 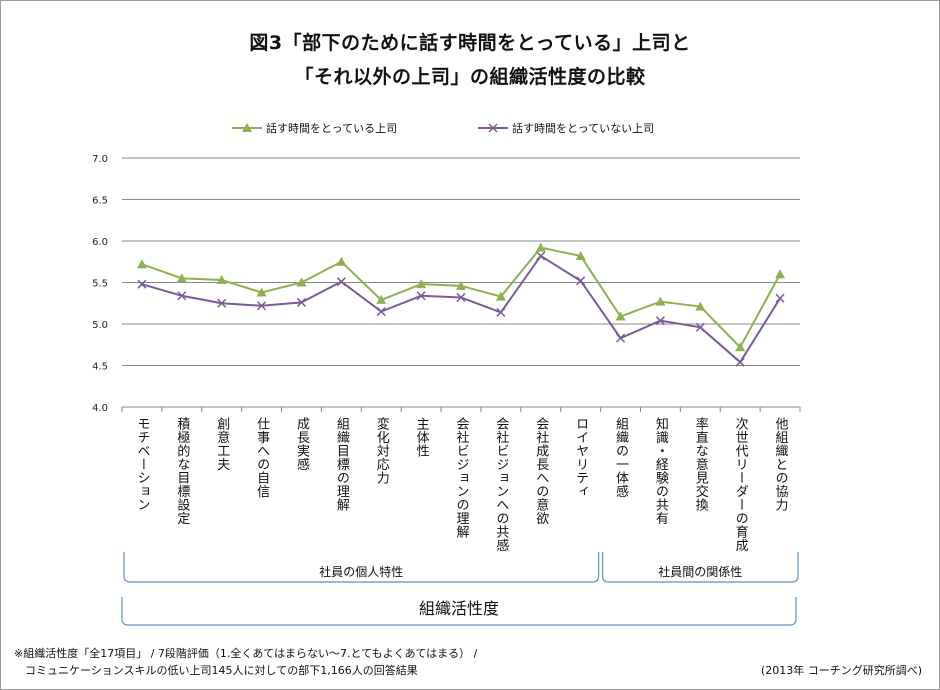 What do you see at coordinates (100, 201) in the screenshot?
I see `y-tick-label: 6.5` at bounding box center [100, 201].